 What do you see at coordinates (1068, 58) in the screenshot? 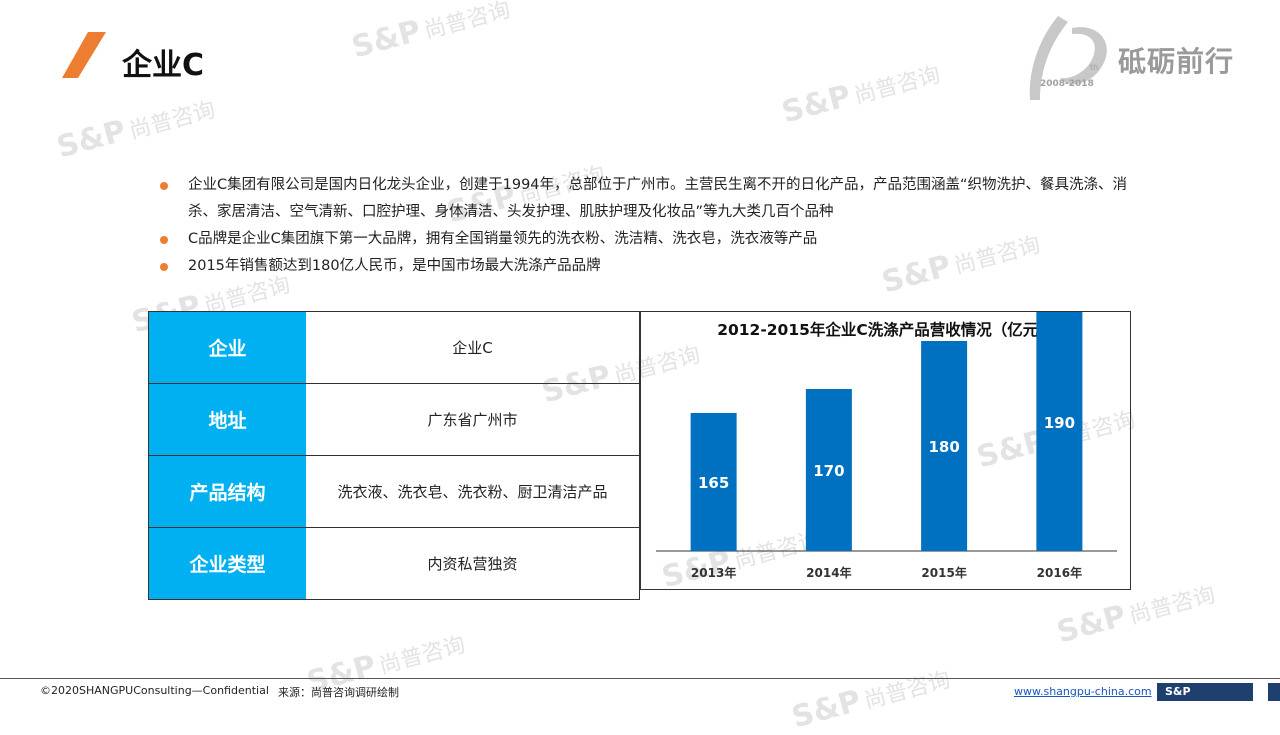
I see `anniversary-logo-icon: 2008-2018 th` at bounding box center [1068, 58].